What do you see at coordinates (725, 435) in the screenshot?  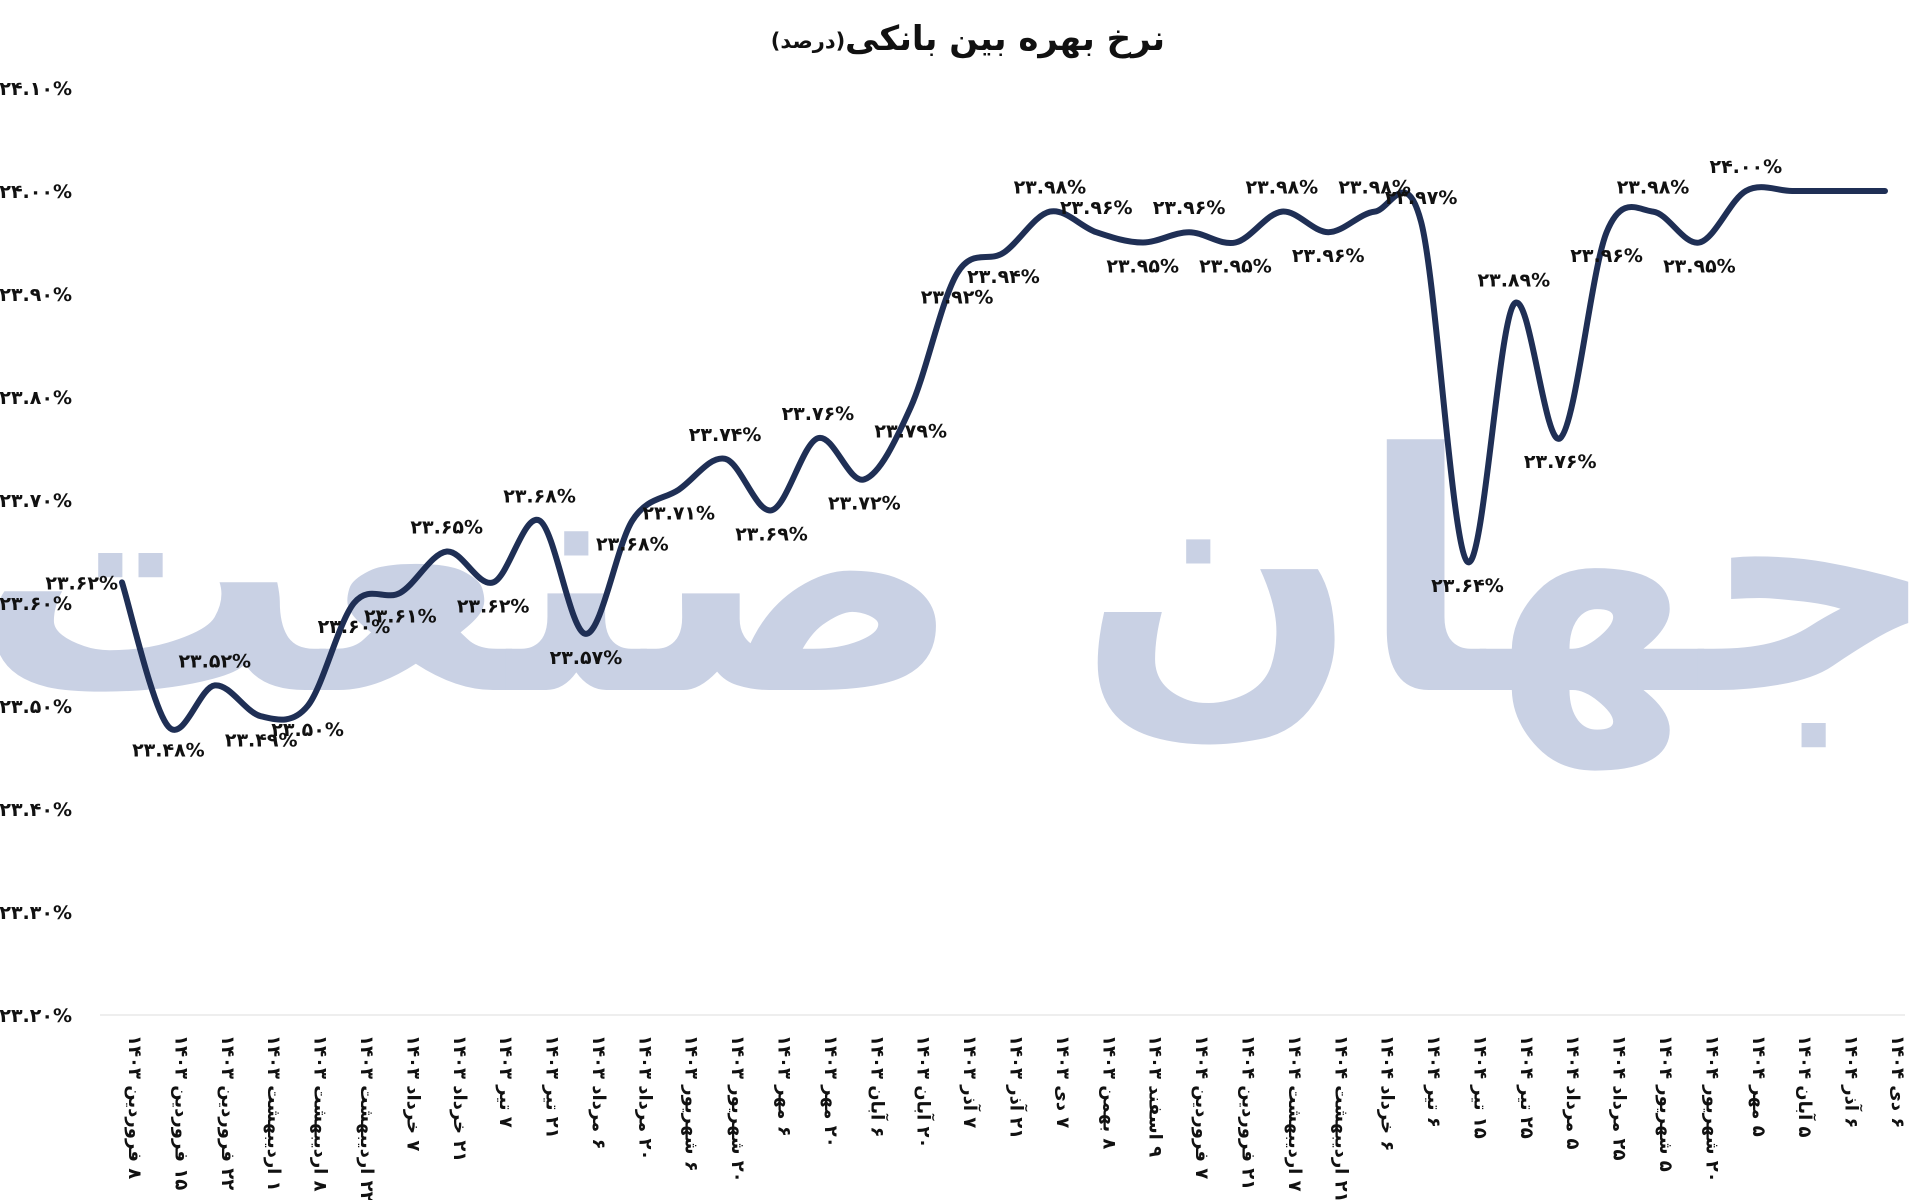 I see `data-label: ۲۳.۷۴%` at bounding box center [725, 435].